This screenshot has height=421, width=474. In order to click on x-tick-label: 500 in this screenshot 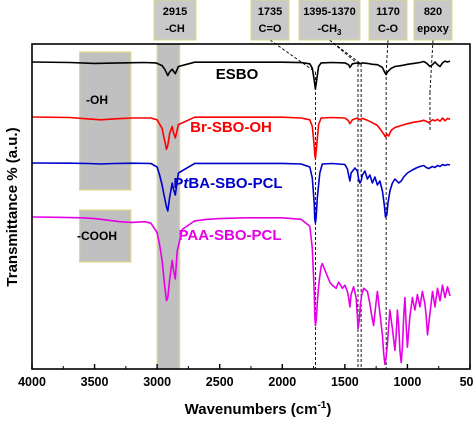, I will do `click(467, 382)`.